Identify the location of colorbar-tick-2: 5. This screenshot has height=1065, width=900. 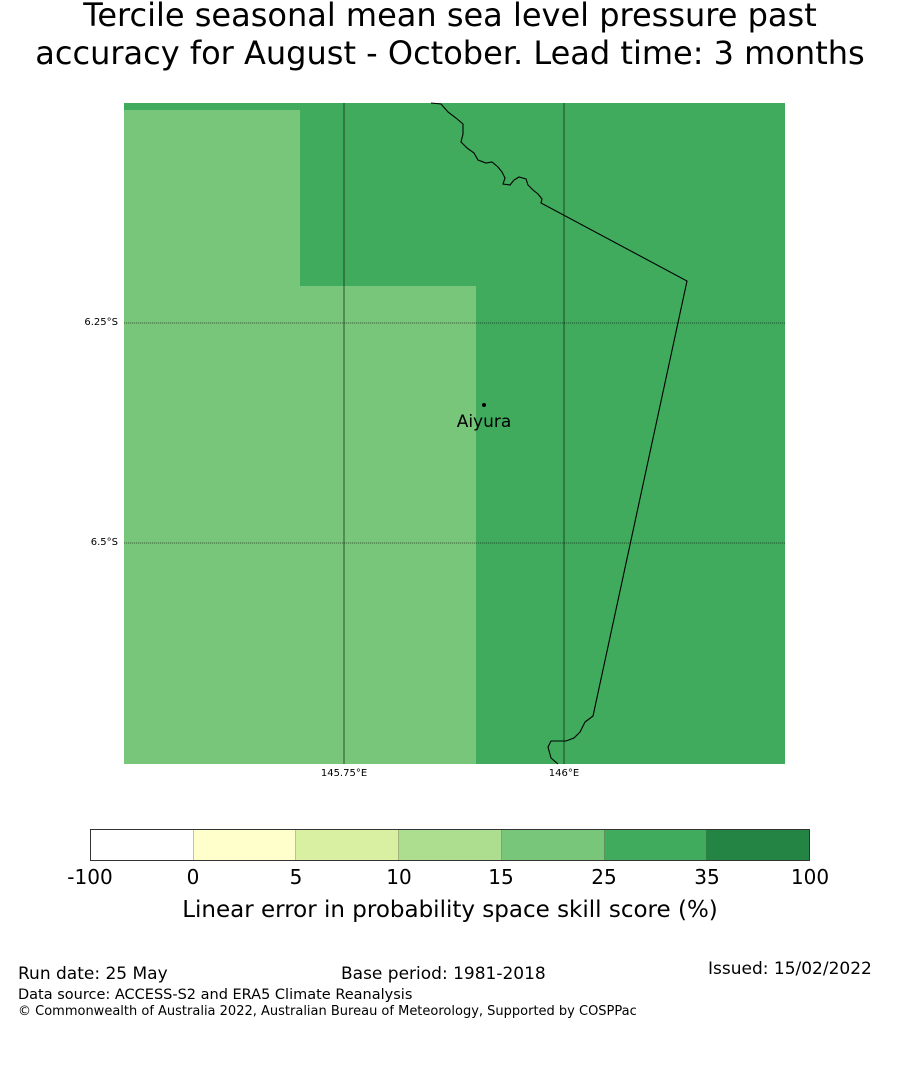
(296, 877).